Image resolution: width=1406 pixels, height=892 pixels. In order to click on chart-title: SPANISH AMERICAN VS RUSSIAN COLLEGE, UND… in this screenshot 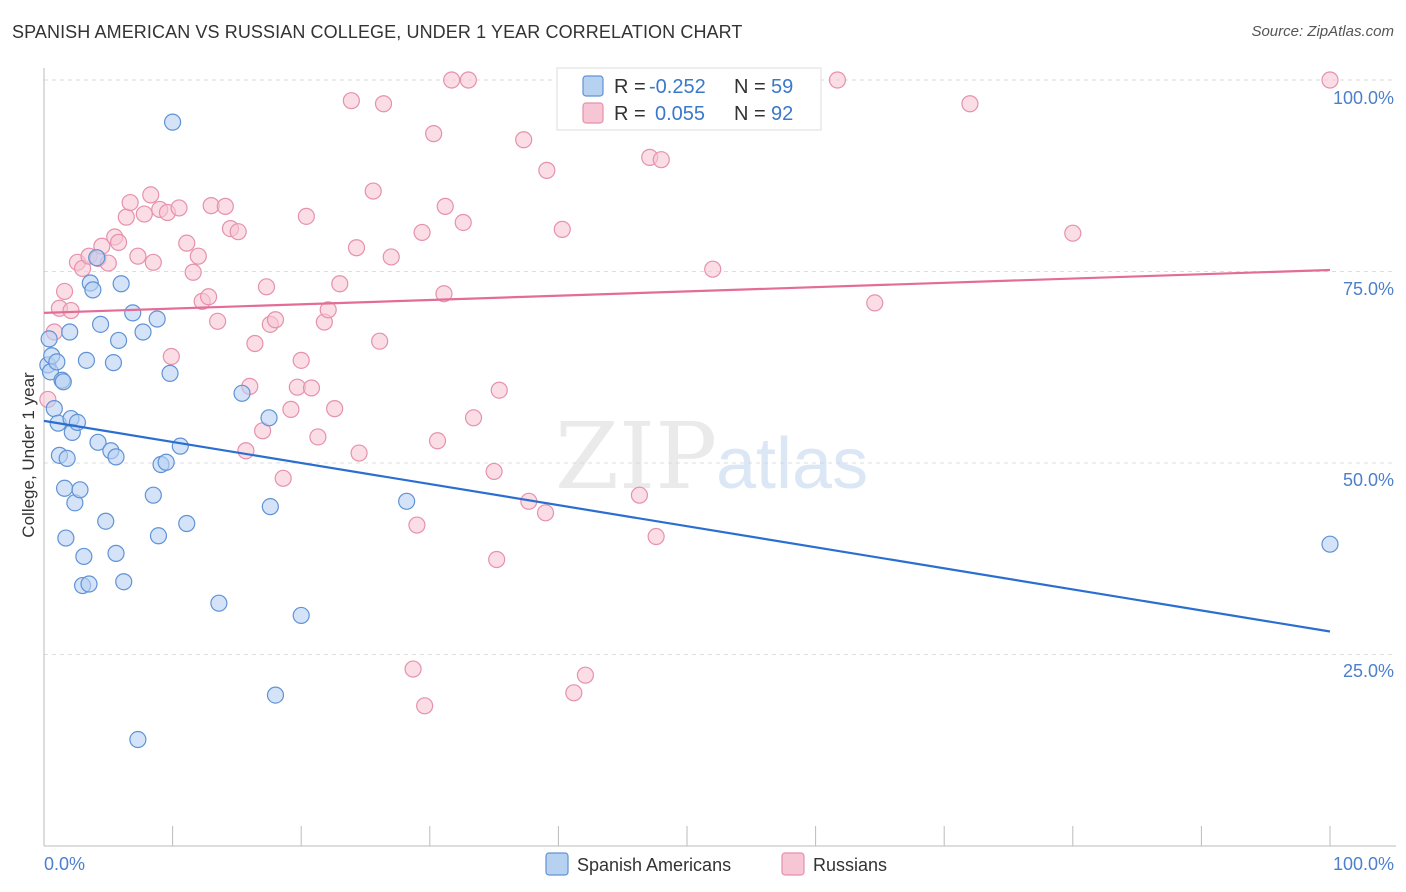, I will do `click(377, 32)`.